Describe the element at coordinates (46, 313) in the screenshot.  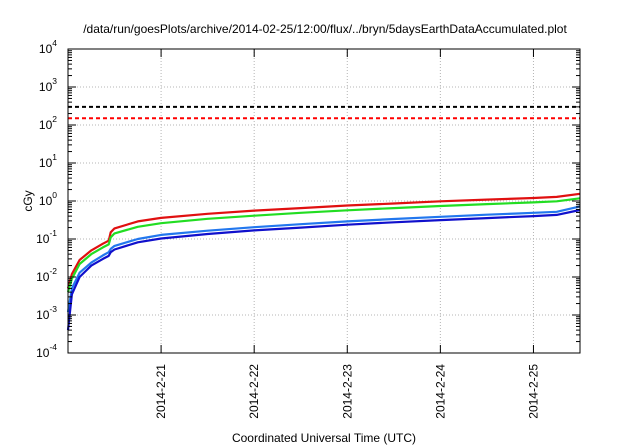
I see `y-tick-label: 10⁻³` at that location.